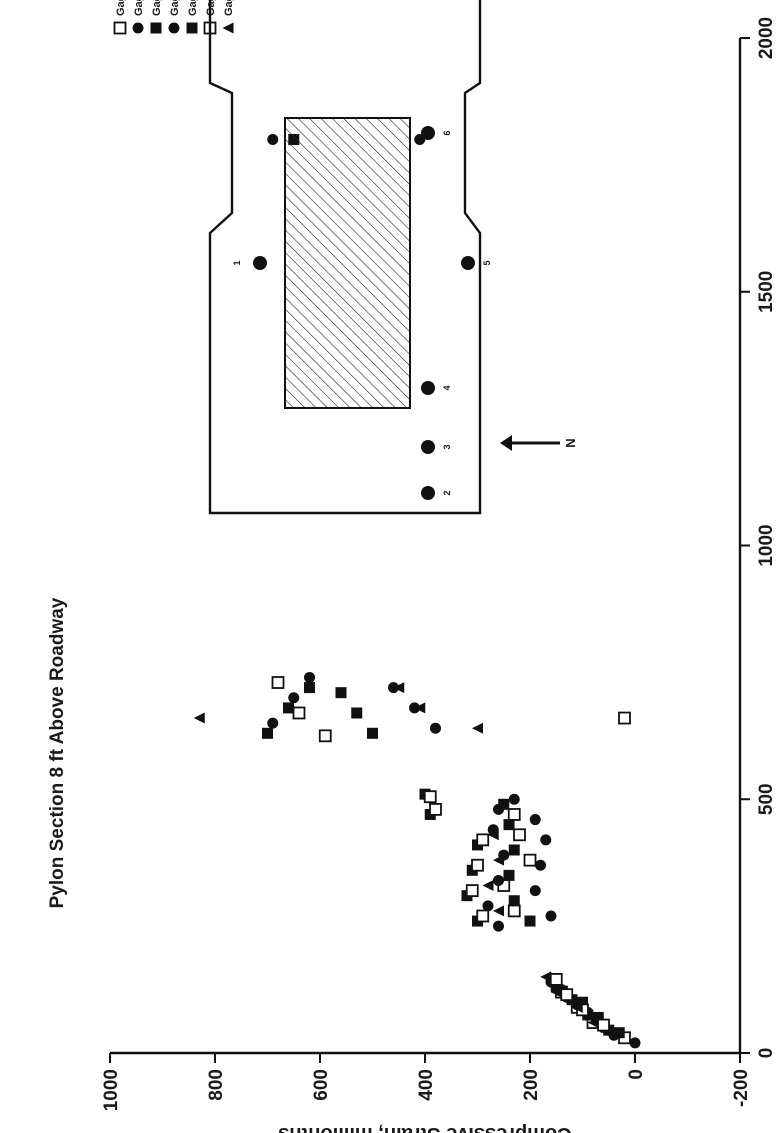 The height and width of the screenshot is (1133, 783). What do you see at coordinates (193, 8) in the screenshot?
I see `legend-label: Gage 5` at bounding box center [193, 8].